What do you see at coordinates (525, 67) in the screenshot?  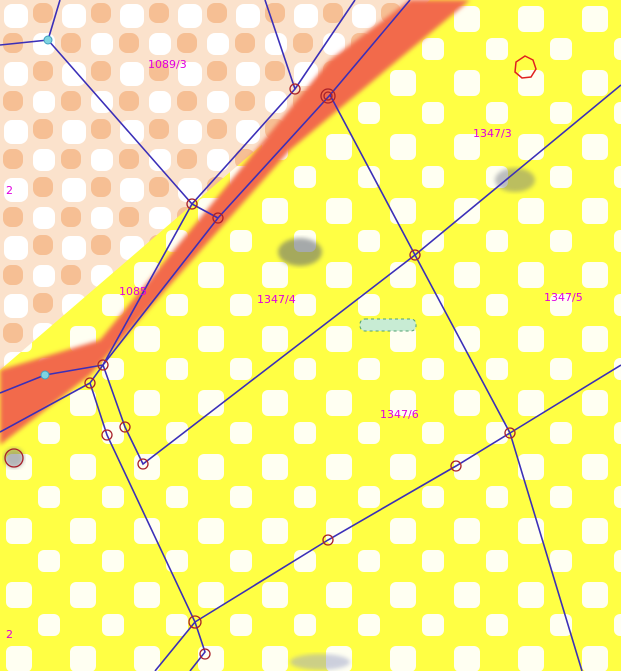 I see `hexagon-marker` at bounding box center [525, 67].